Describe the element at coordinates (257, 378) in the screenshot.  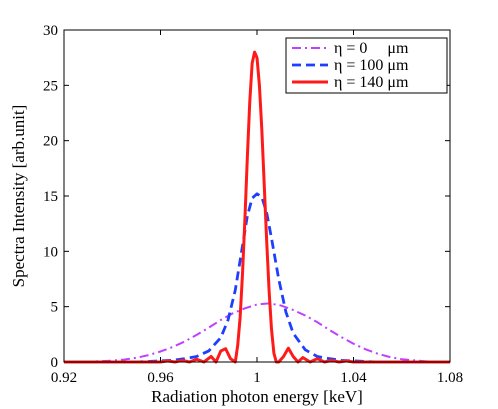
I see `x-tick-label: 1` at that location.